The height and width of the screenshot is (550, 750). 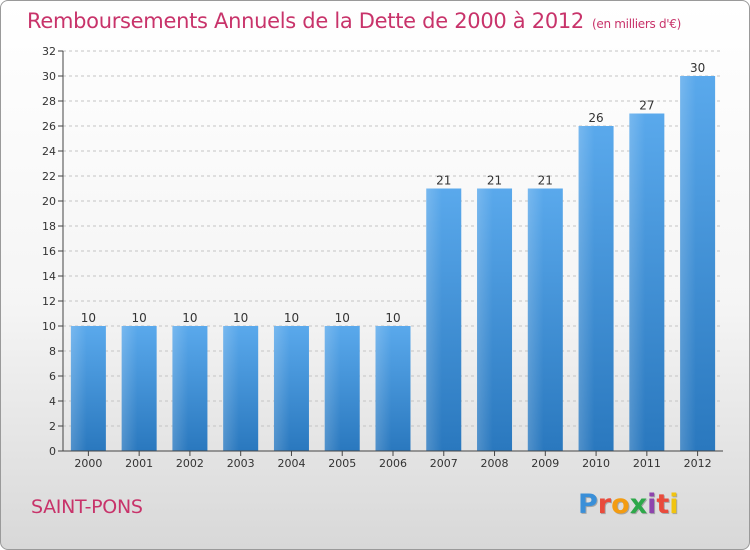 I want to click on x-tick-label: 2008, so click(x=495, y=463).